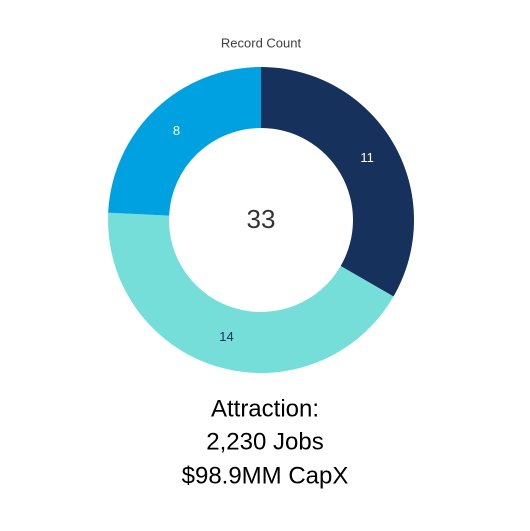  Describe the element at coordinates (367, 157) in the screenshot. I see `data-label: 11` at that location.